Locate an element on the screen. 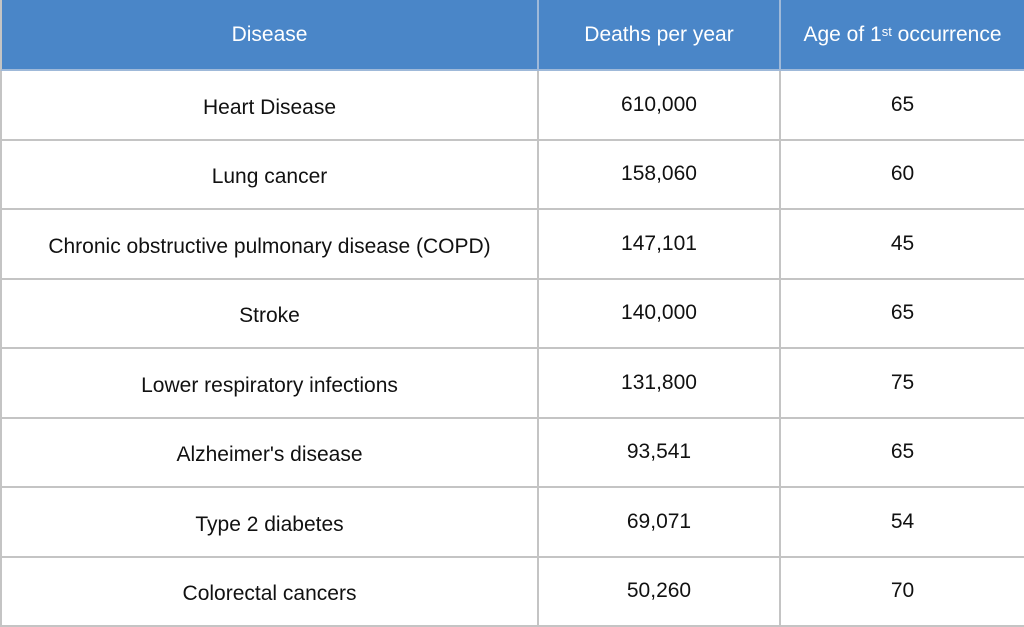  table-cell: Lung cancer is located at coordinates (269, 176).